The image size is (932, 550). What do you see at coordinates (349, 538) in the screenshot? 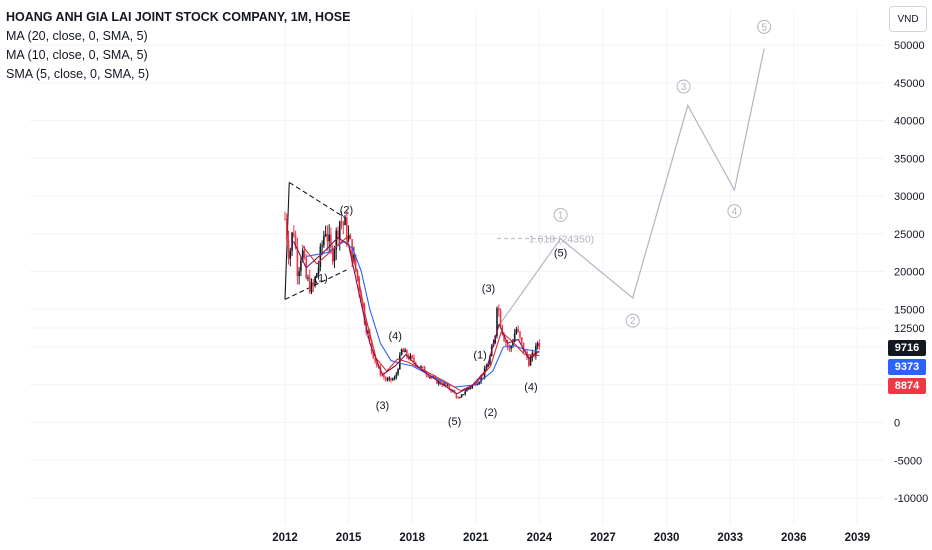
I see `x-tick-label: 2015` at bounding box center [349, 538].